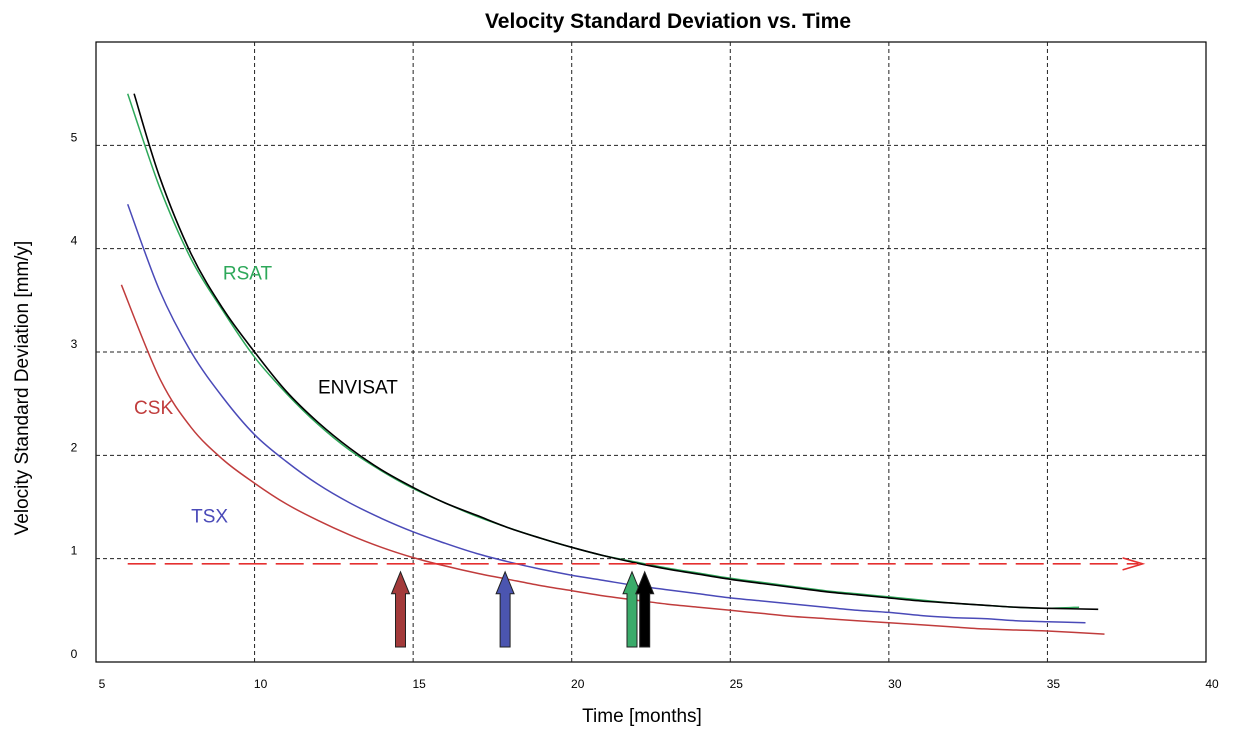 This screenshot has width=1234, height=732. Describe the element at coordinates (1054, 684) in the screenshot. I see `x-tick-label: 35` at that location.